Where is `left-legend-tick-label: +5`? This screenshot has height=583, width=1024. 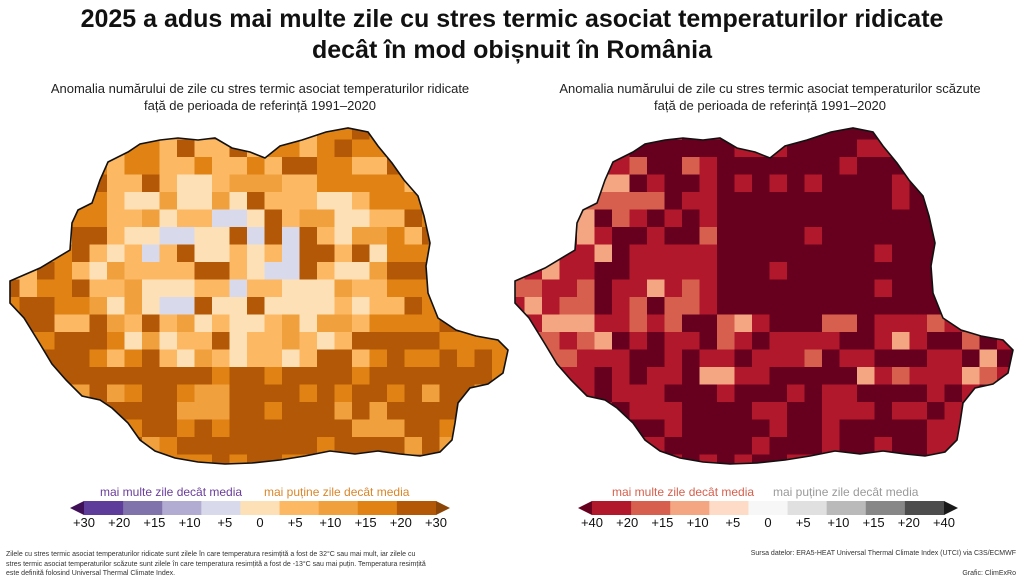 left-legend-tick-label: +5 is located at coordinates (295, 522).